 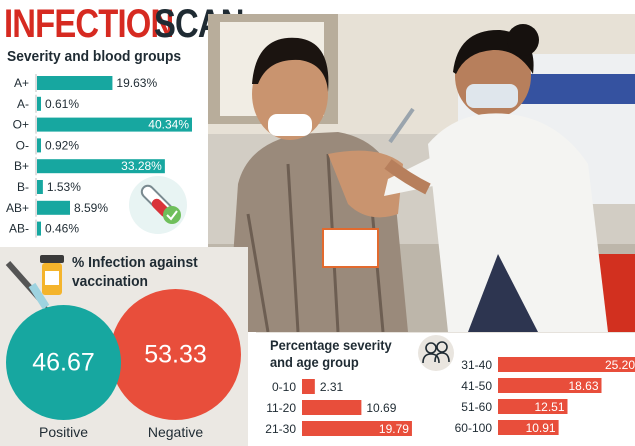 What do you see at coordinates (62, 229) in the screenshot?
I see `blood-group-value: 0.46%` at bounding box center [62, 229].